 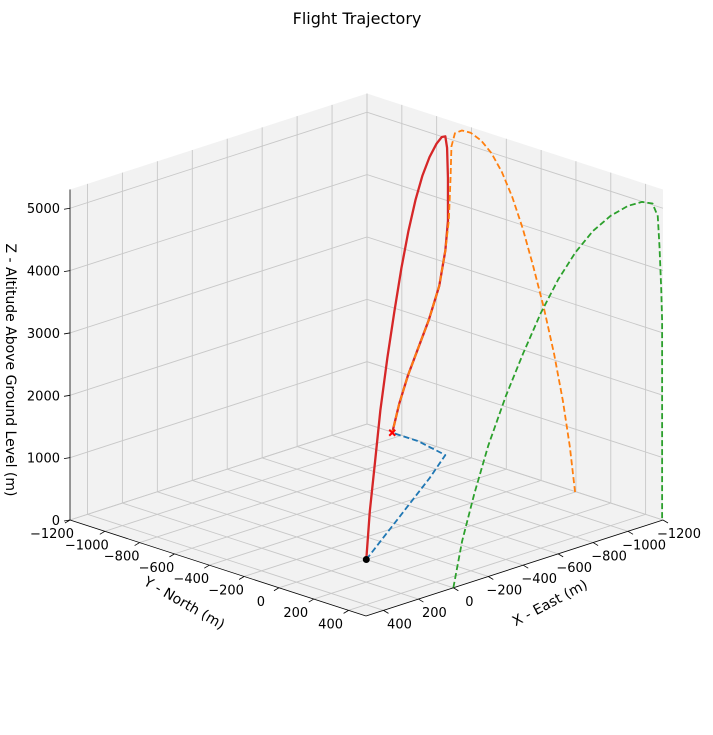 What do you see at coordinates (43, 396) in the screenshot?
I see `z-tick-label: 2000` at bounding box center [43, 396].